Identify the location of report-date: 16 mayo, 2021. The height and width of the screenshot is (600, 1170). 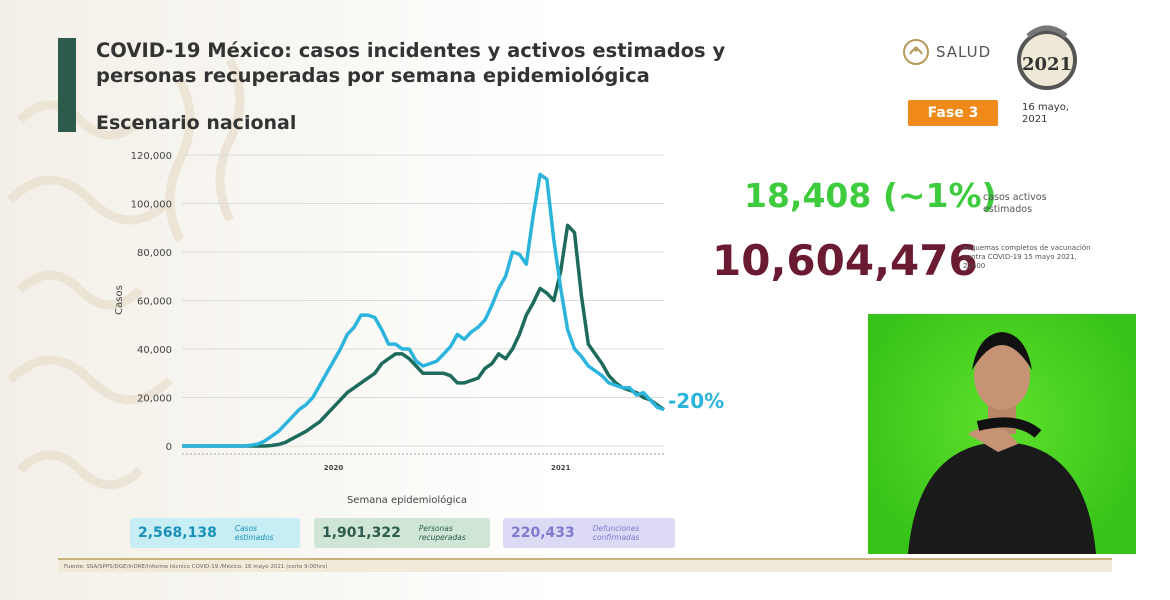
(1045, 113).